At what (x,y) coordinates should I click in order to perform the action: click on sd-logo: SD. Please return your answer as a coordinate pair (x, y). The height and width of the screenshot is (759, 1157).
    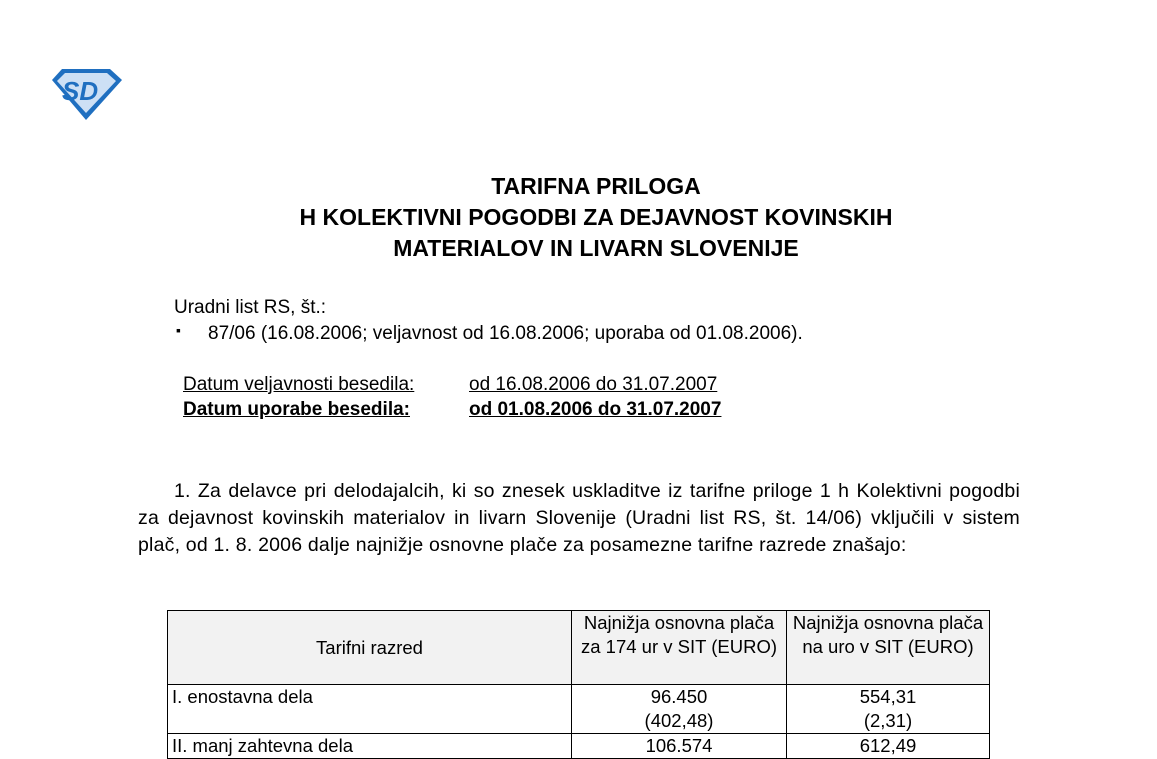
    Looking at the image, I should click on (87, 94).